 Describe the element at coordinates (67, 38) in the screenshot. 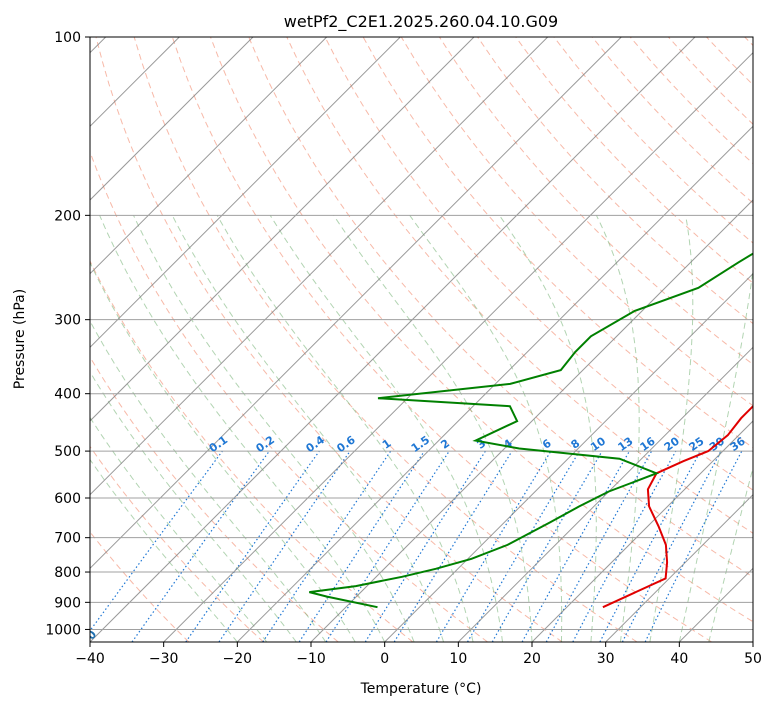

I see `y-tick-label: 100` at that location.